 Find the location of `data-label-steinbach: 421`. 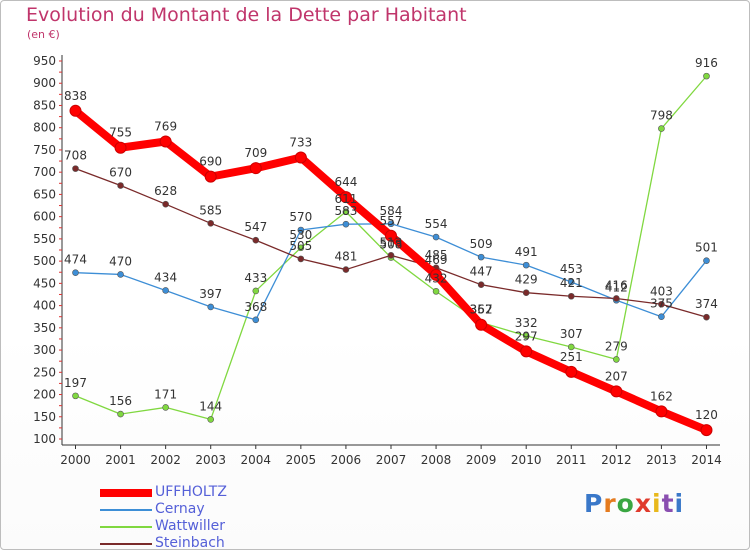

data-label-steinbach: 421 is located at coordinates (571, 283).